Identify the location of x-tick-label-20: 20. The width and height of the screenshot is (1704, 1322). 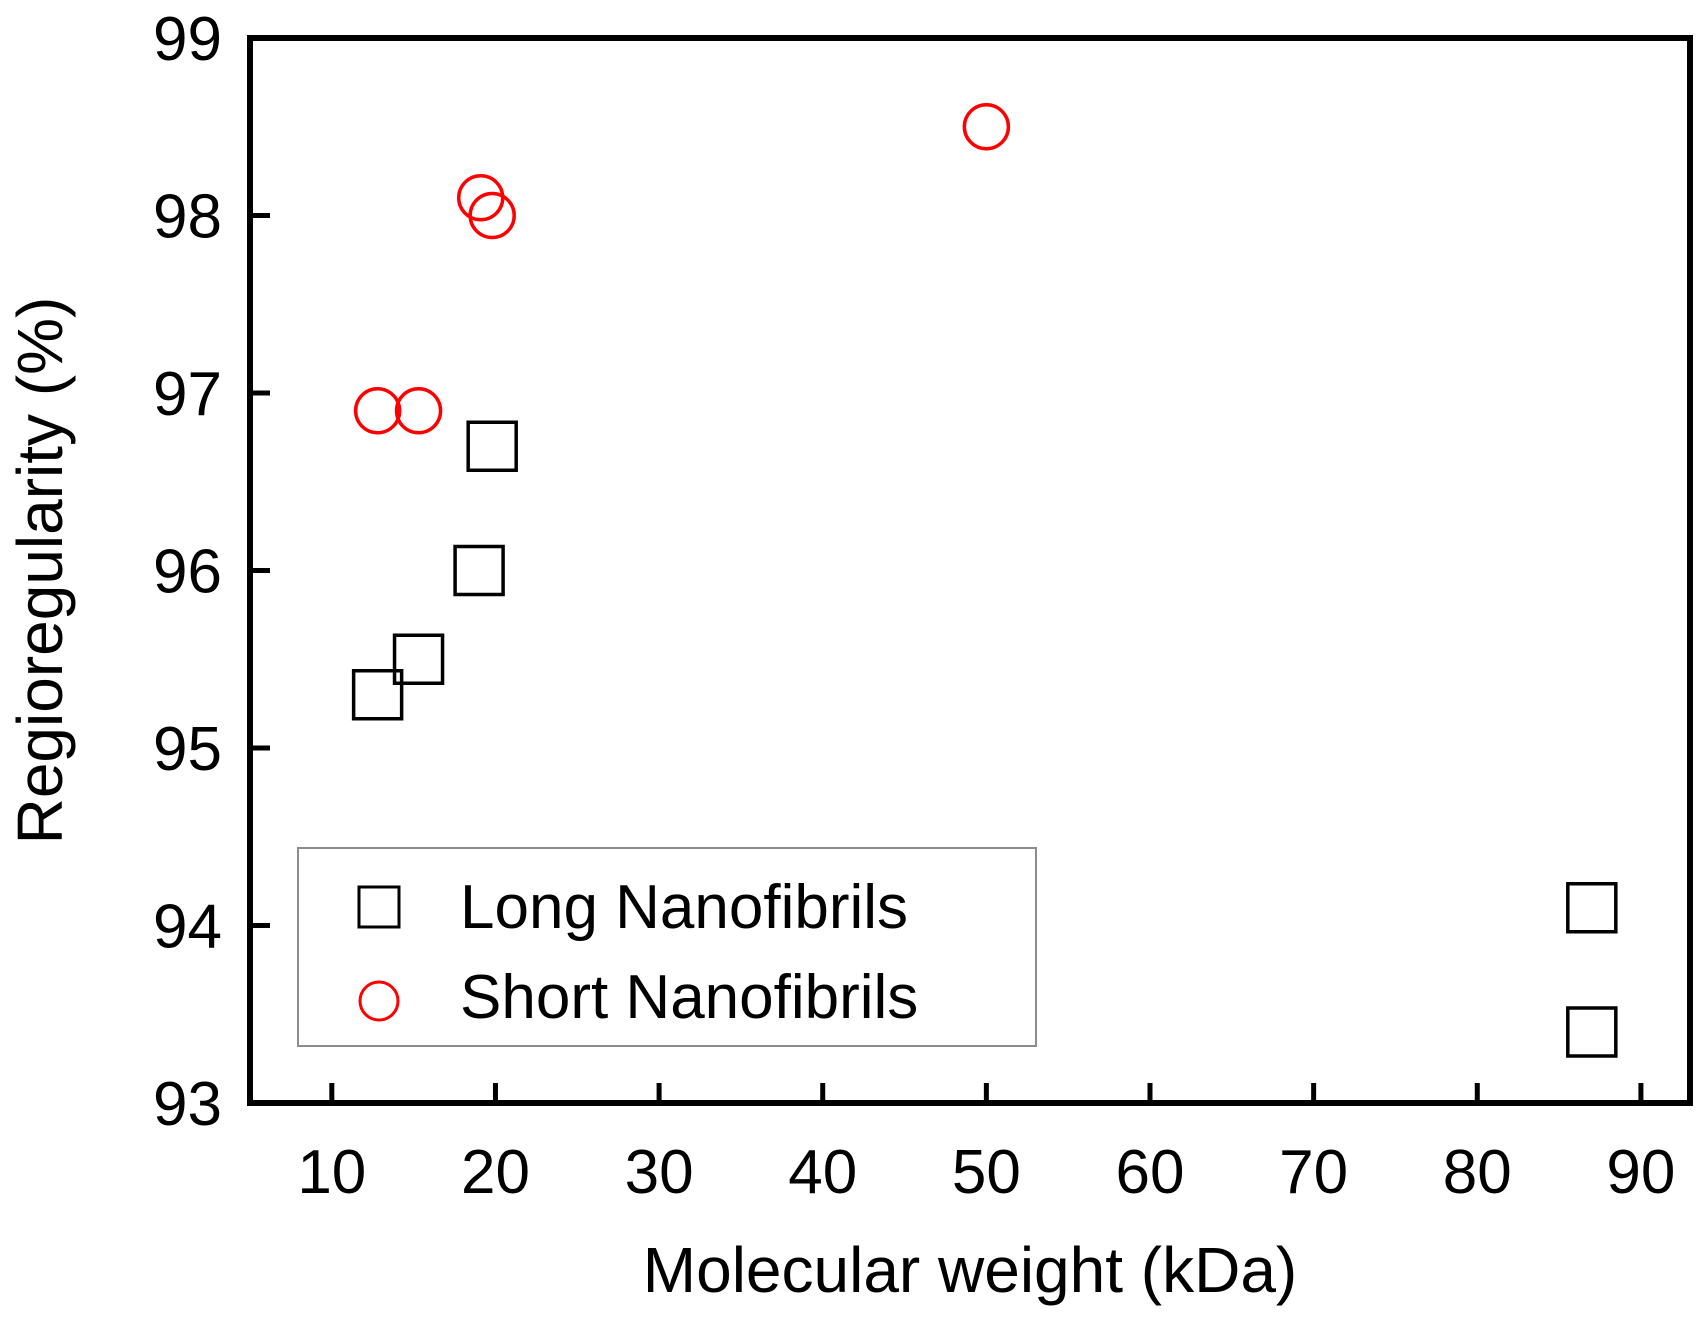
(495, 1172).